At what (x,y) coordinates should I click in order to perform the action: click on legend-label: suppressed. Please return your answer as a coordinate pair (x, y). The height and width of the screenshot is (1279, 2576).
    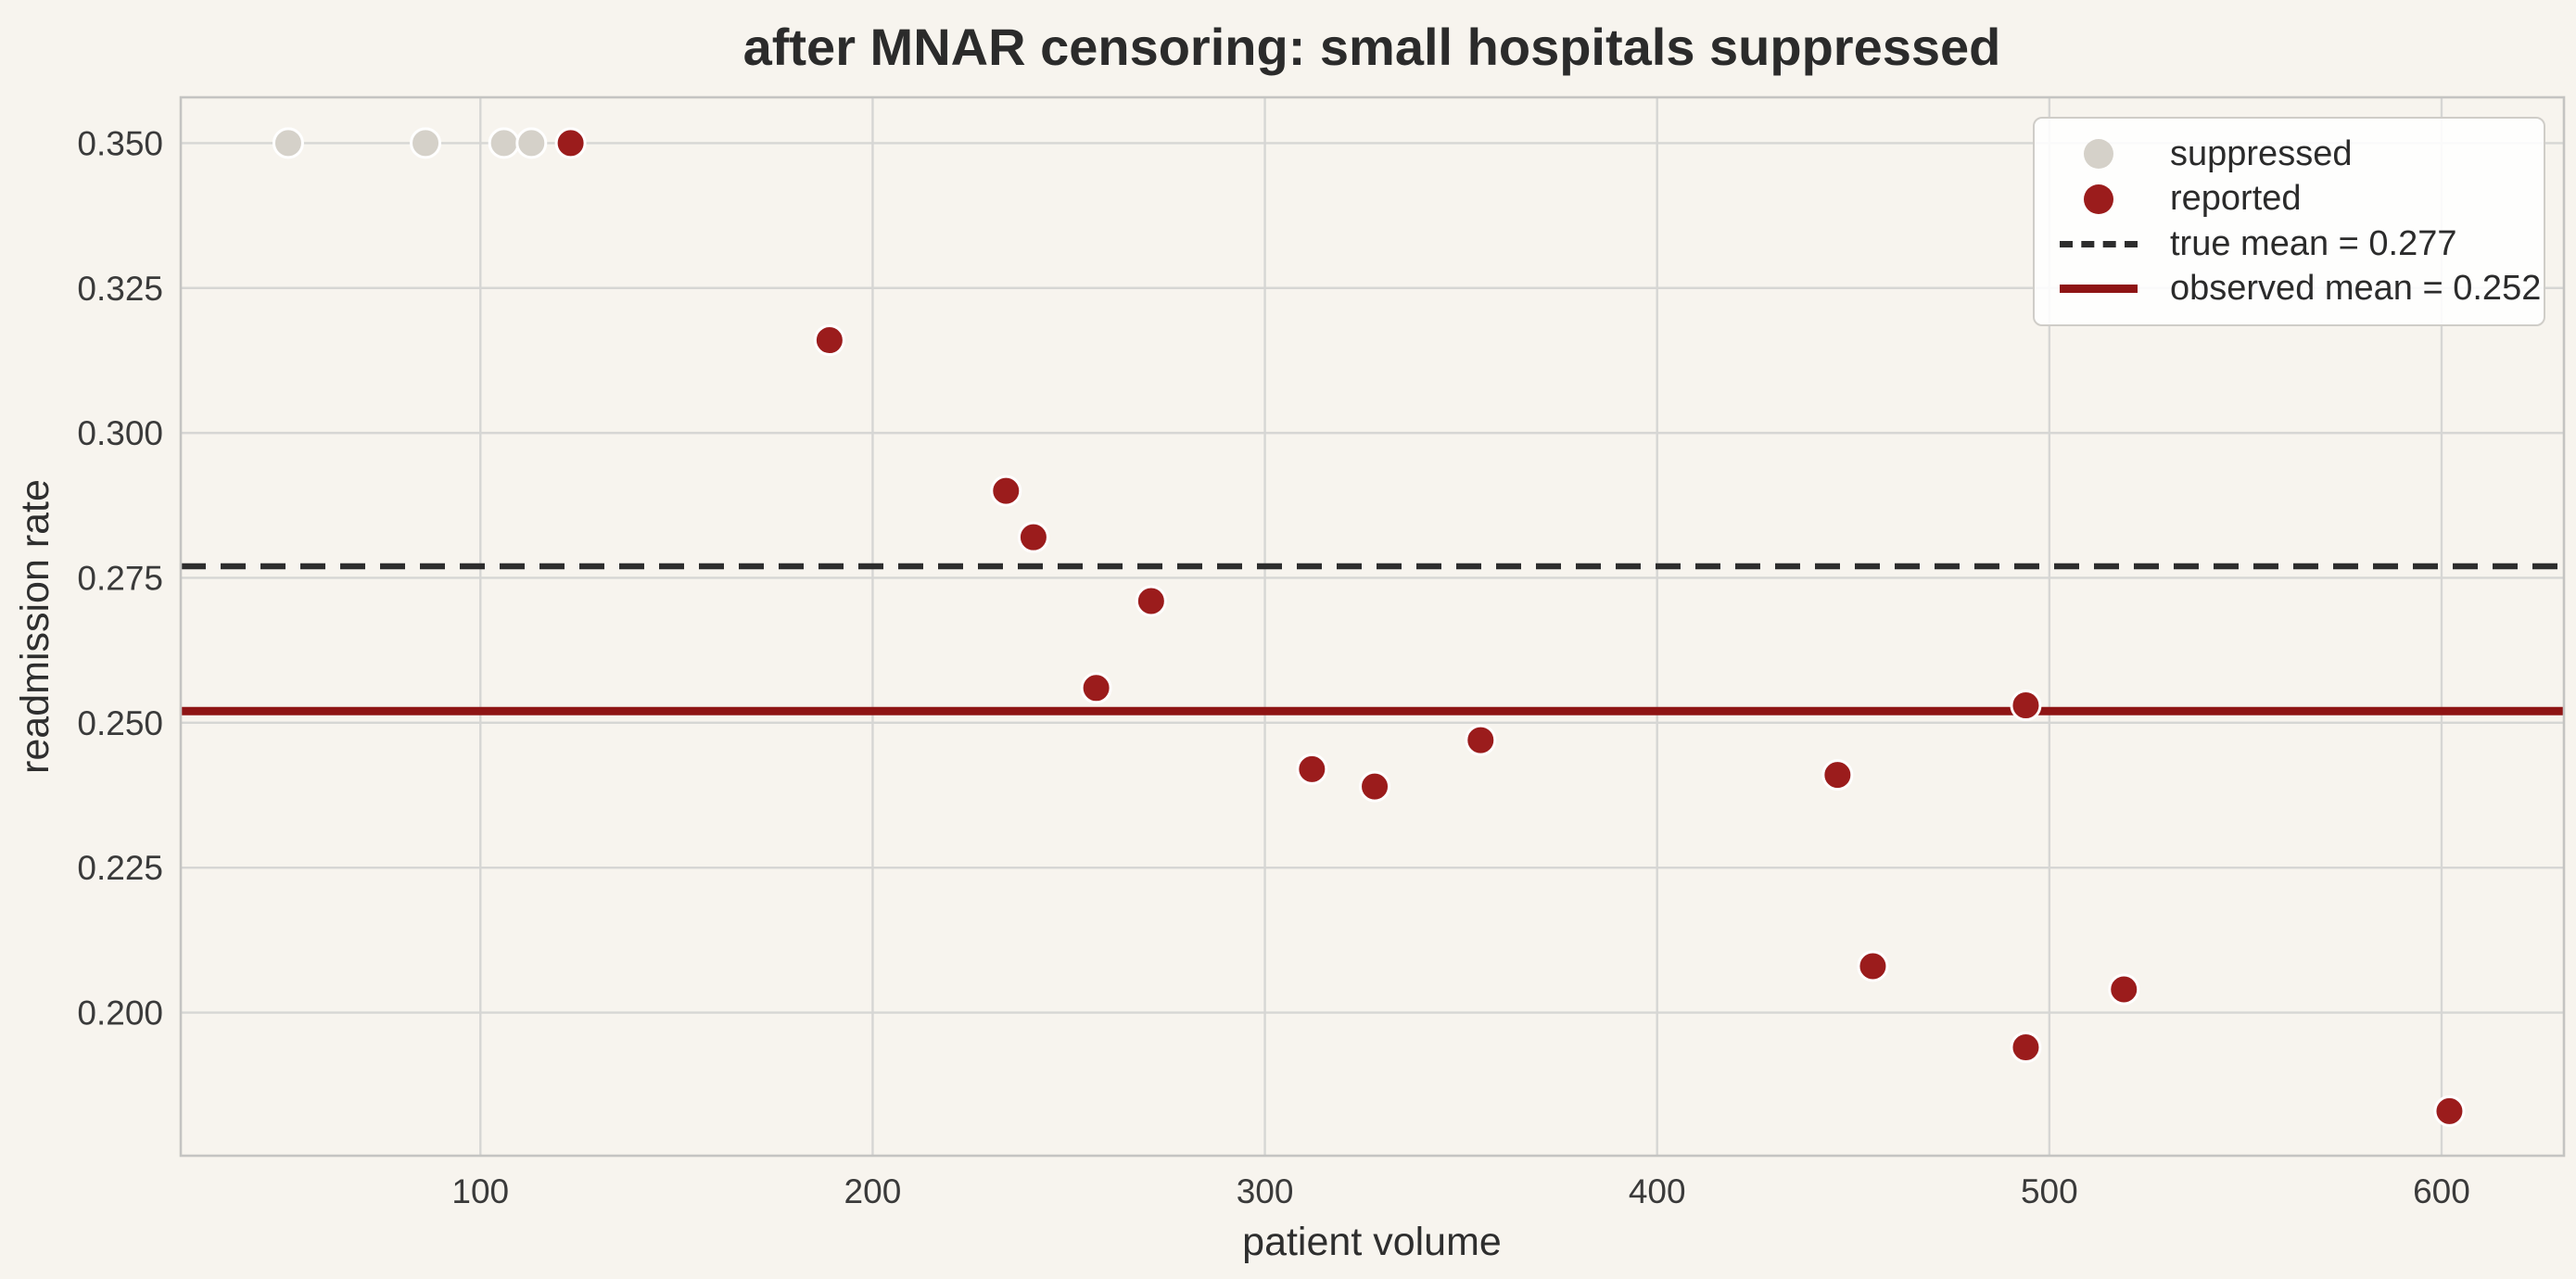
    Looking at the image, I should click on (2261, 153).